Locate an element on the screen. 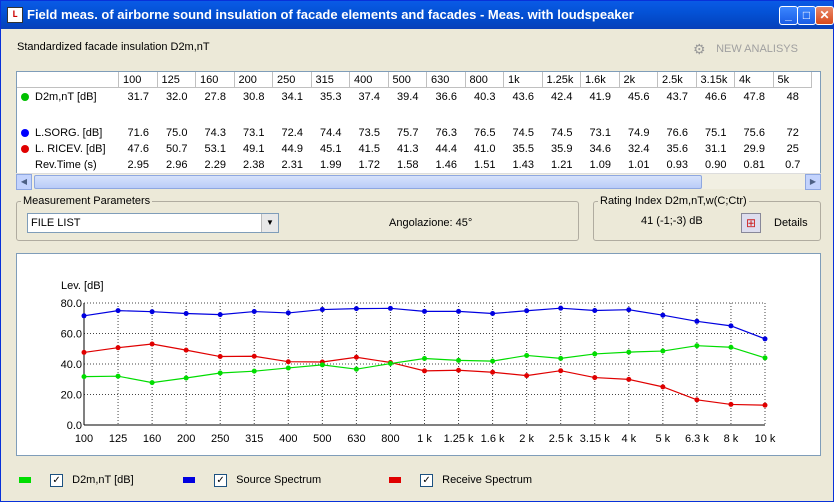 This screenshot has width=834, height=502. app-icon: L is located at coordinates (15, 15).